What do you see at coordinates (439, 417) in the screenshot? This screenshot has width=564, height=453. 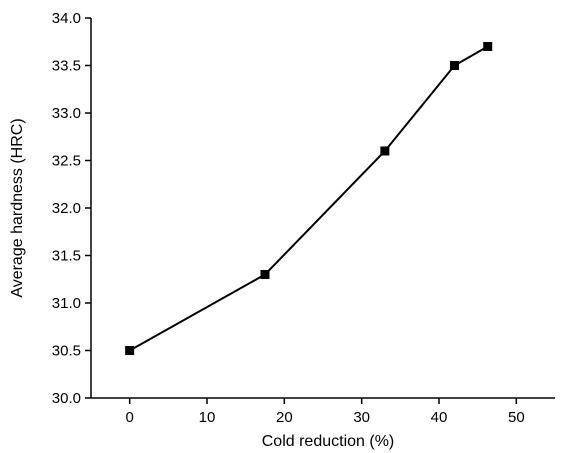 I see `x-tick-label: 40` at bounding box center [439, 417].